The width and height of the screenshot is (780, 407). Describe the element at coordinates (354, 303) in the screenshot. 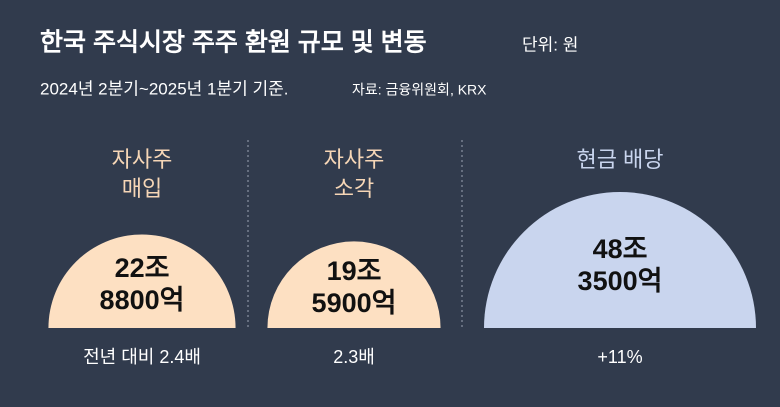

I see `value-label: 5900억` at that location.